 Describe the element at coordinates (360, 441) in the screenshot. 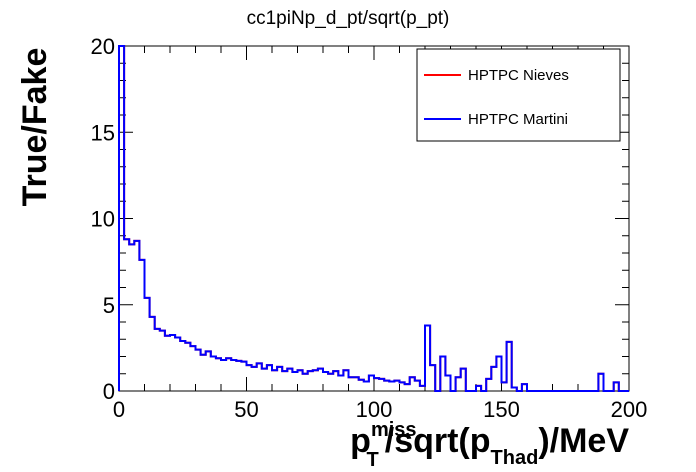

I see `x-axis-label-base: p` at that location.